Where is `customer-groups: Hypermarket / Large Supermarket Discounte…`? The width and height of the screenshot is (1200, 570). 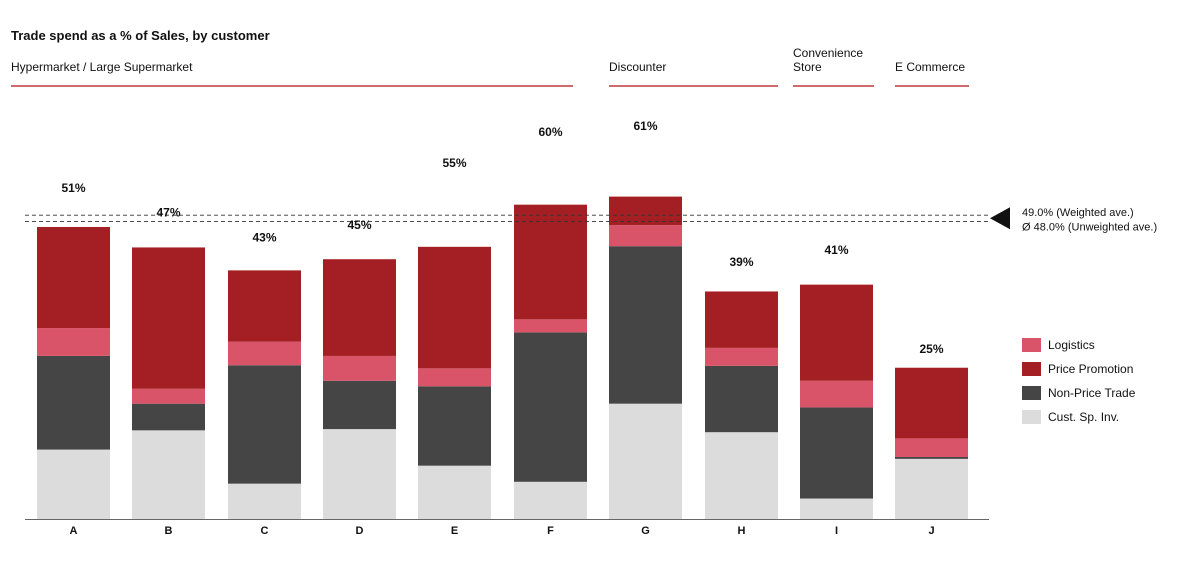 customer-groups: Hypermarket / Large Supermarket Discounte… is located at coordinates (490, 66).